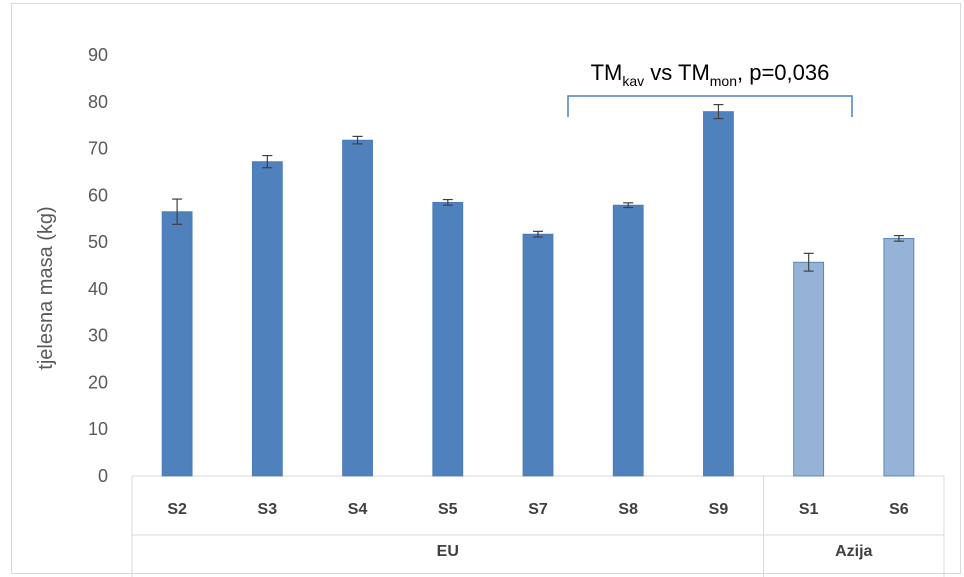  What do you see at coordinates (98, 265) in the screenshot?
I see `y-tick-labels: 0 10 20 30 40 50 60 70 80 90` at bounding box center [98, 265].